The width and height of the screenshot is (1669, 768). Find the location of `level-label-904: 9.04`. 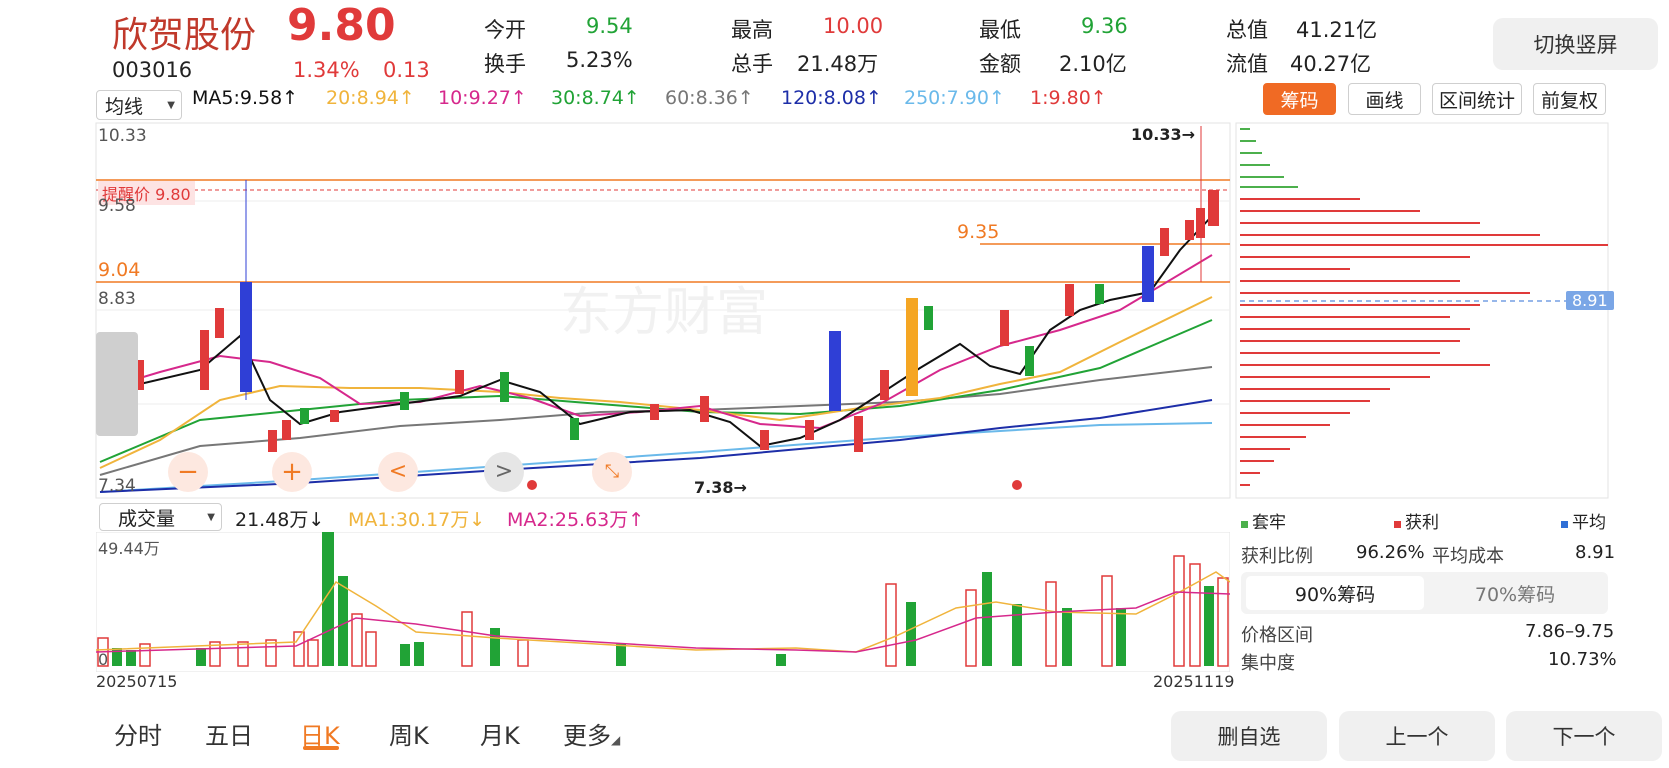

level-label-904: 9.04 is located at coordinates (119, 270).